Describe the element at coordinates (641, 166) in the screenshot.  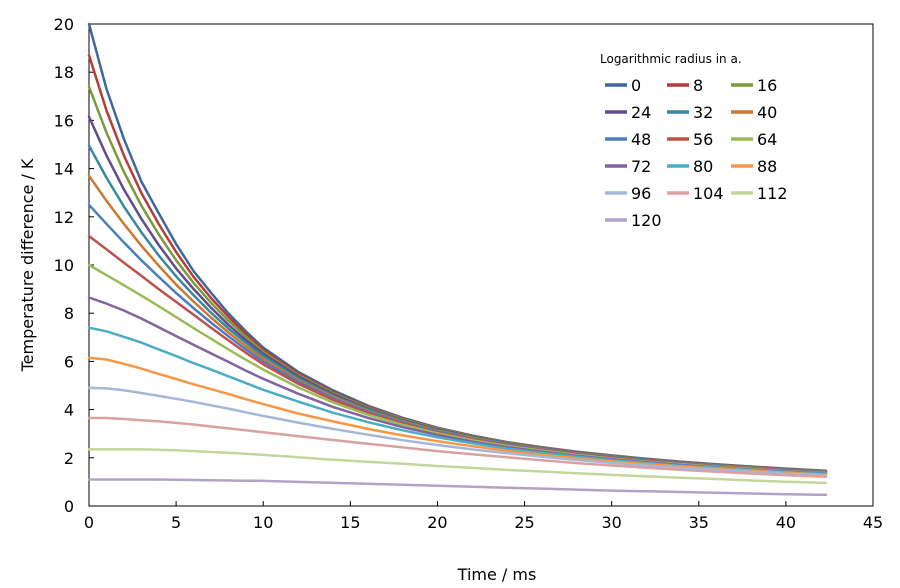
I see `legend-label: 72` at that location.